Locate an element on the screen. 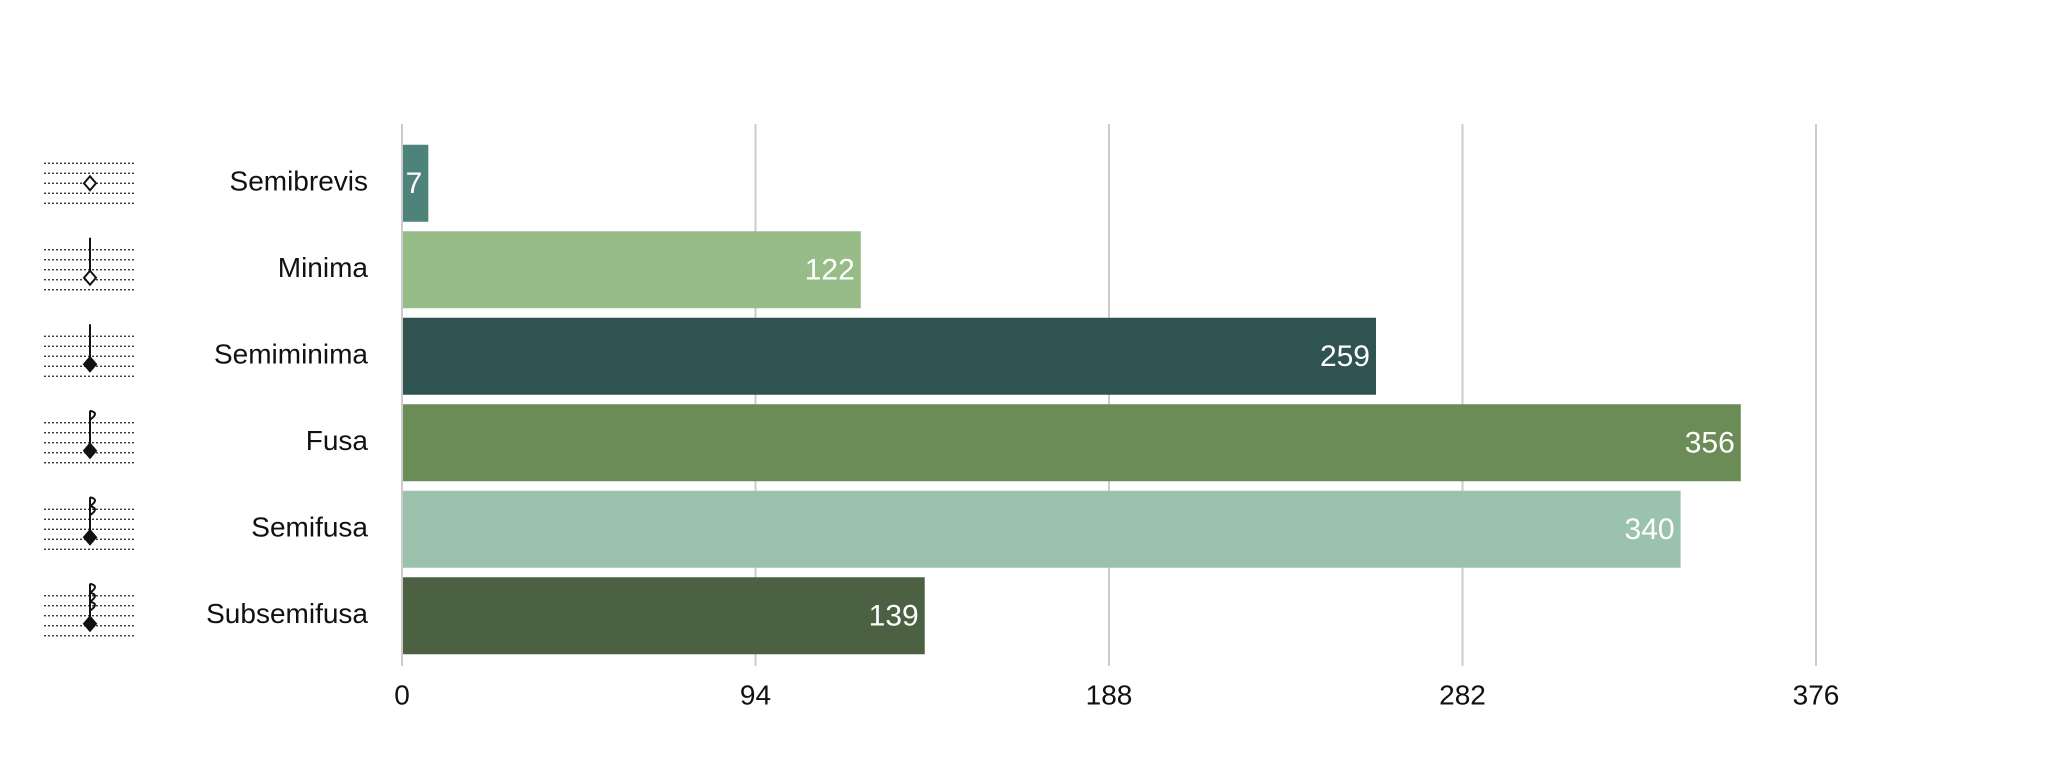  y-tick-label: Subsemifusa is located at coordinates (287, 613).